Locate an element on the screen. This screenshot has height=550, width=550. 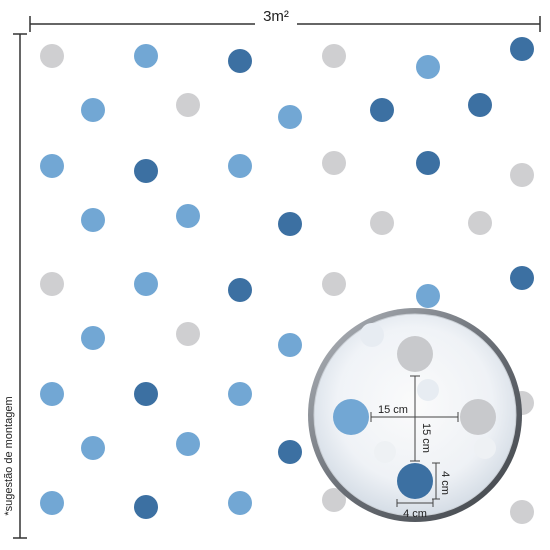
inset-dot-height-label: 4 cm is located at coordinates (445, 483).